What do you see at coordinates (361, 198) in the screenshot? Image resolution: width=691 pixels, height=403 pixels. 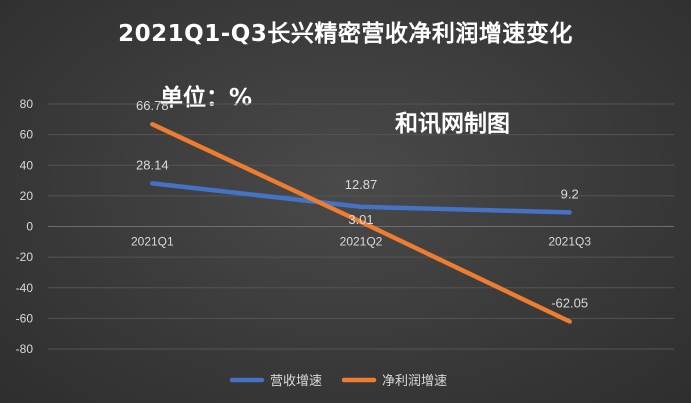 I see `series-line` at bounding box center [361, 198].